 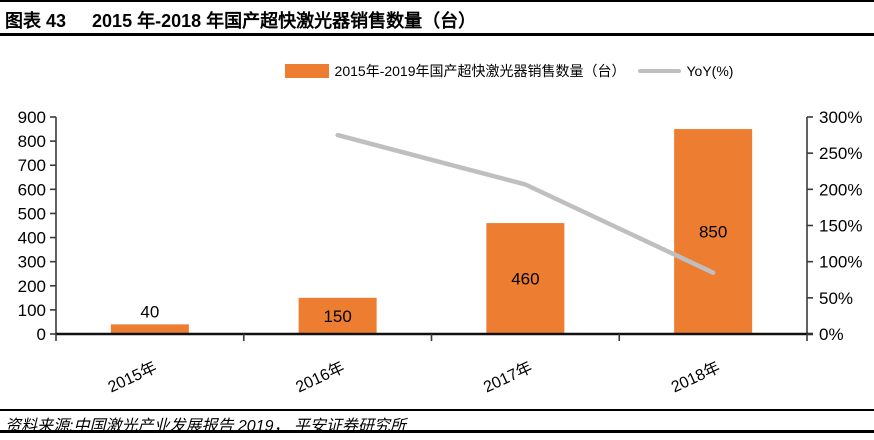 I want to click on bar-2015年, so click(x=149, y=329).